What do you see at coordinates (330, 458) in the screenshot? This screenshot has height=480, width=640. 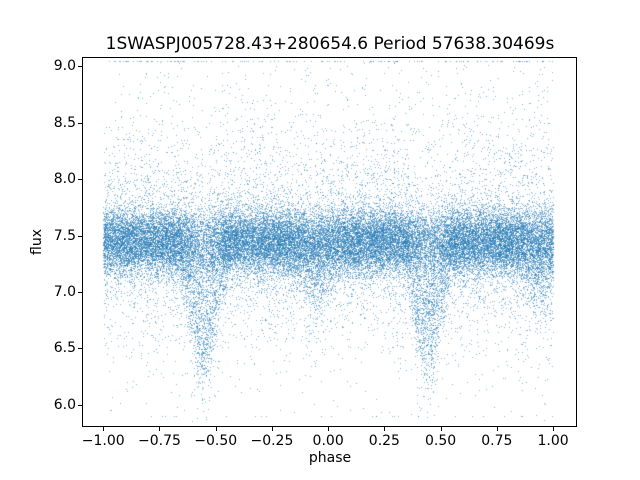 I see `x-axis-label: phase` at bounding box center [330, 458].